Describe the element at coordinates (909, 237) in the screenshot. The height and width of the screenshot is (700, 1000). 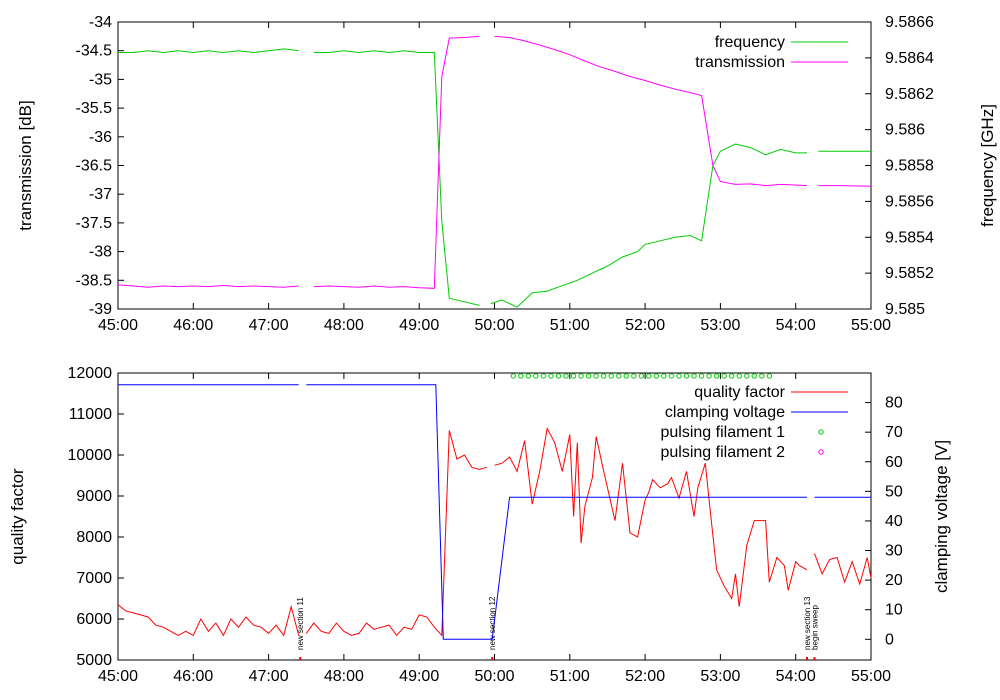
I see `y2-tick-label: 9.5854` at that location.